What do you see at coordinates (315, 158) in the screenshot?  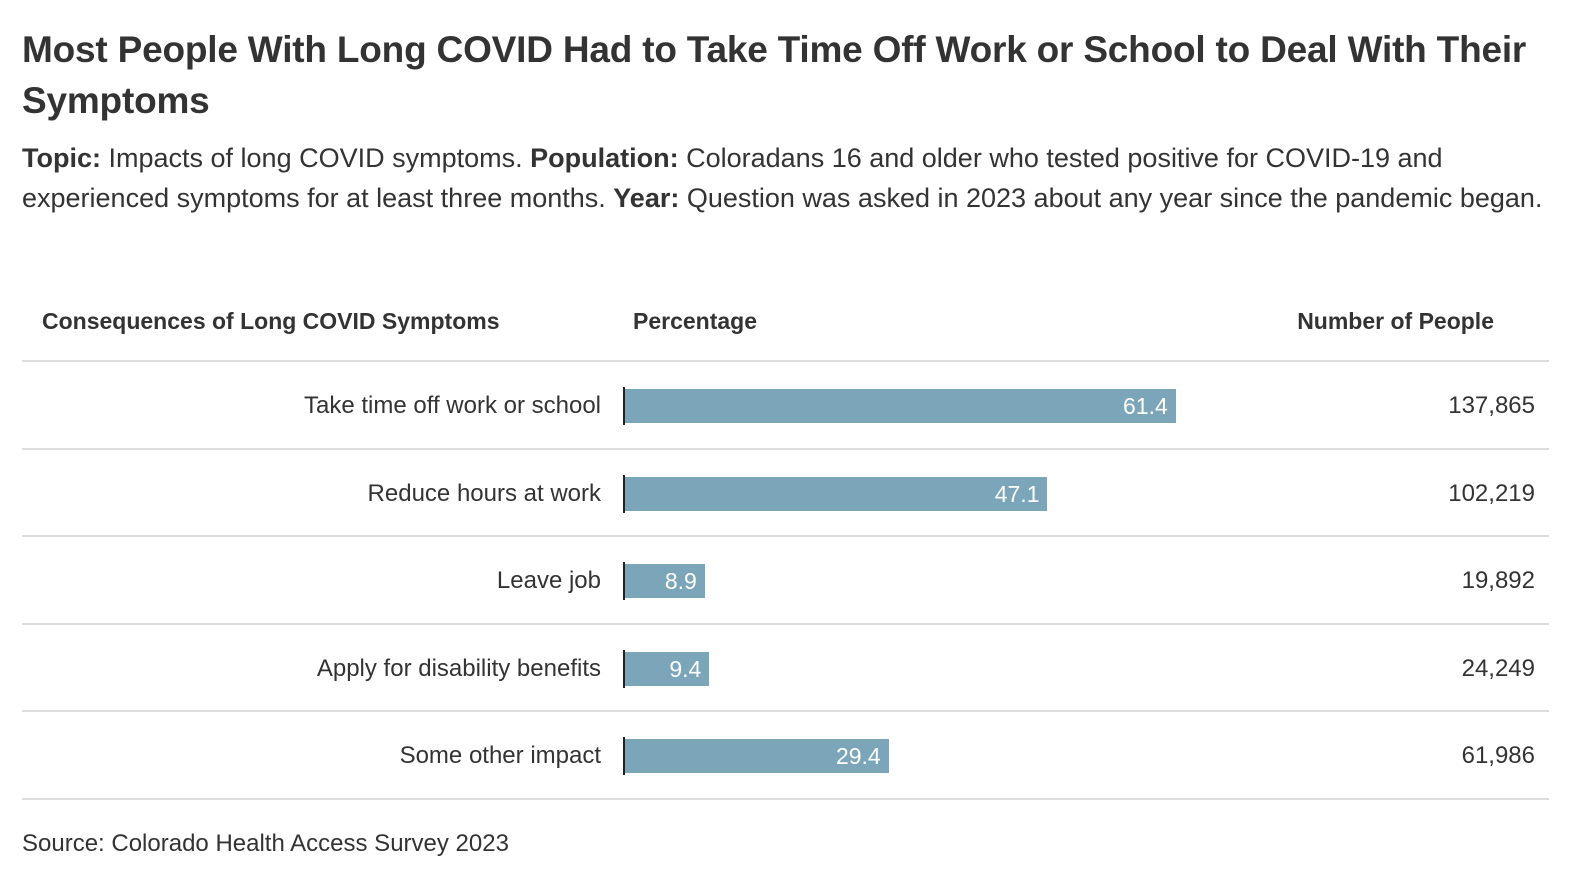 I see `topic-text: Impacts of long COVID symptoms.` at bounding box center [315, 158].